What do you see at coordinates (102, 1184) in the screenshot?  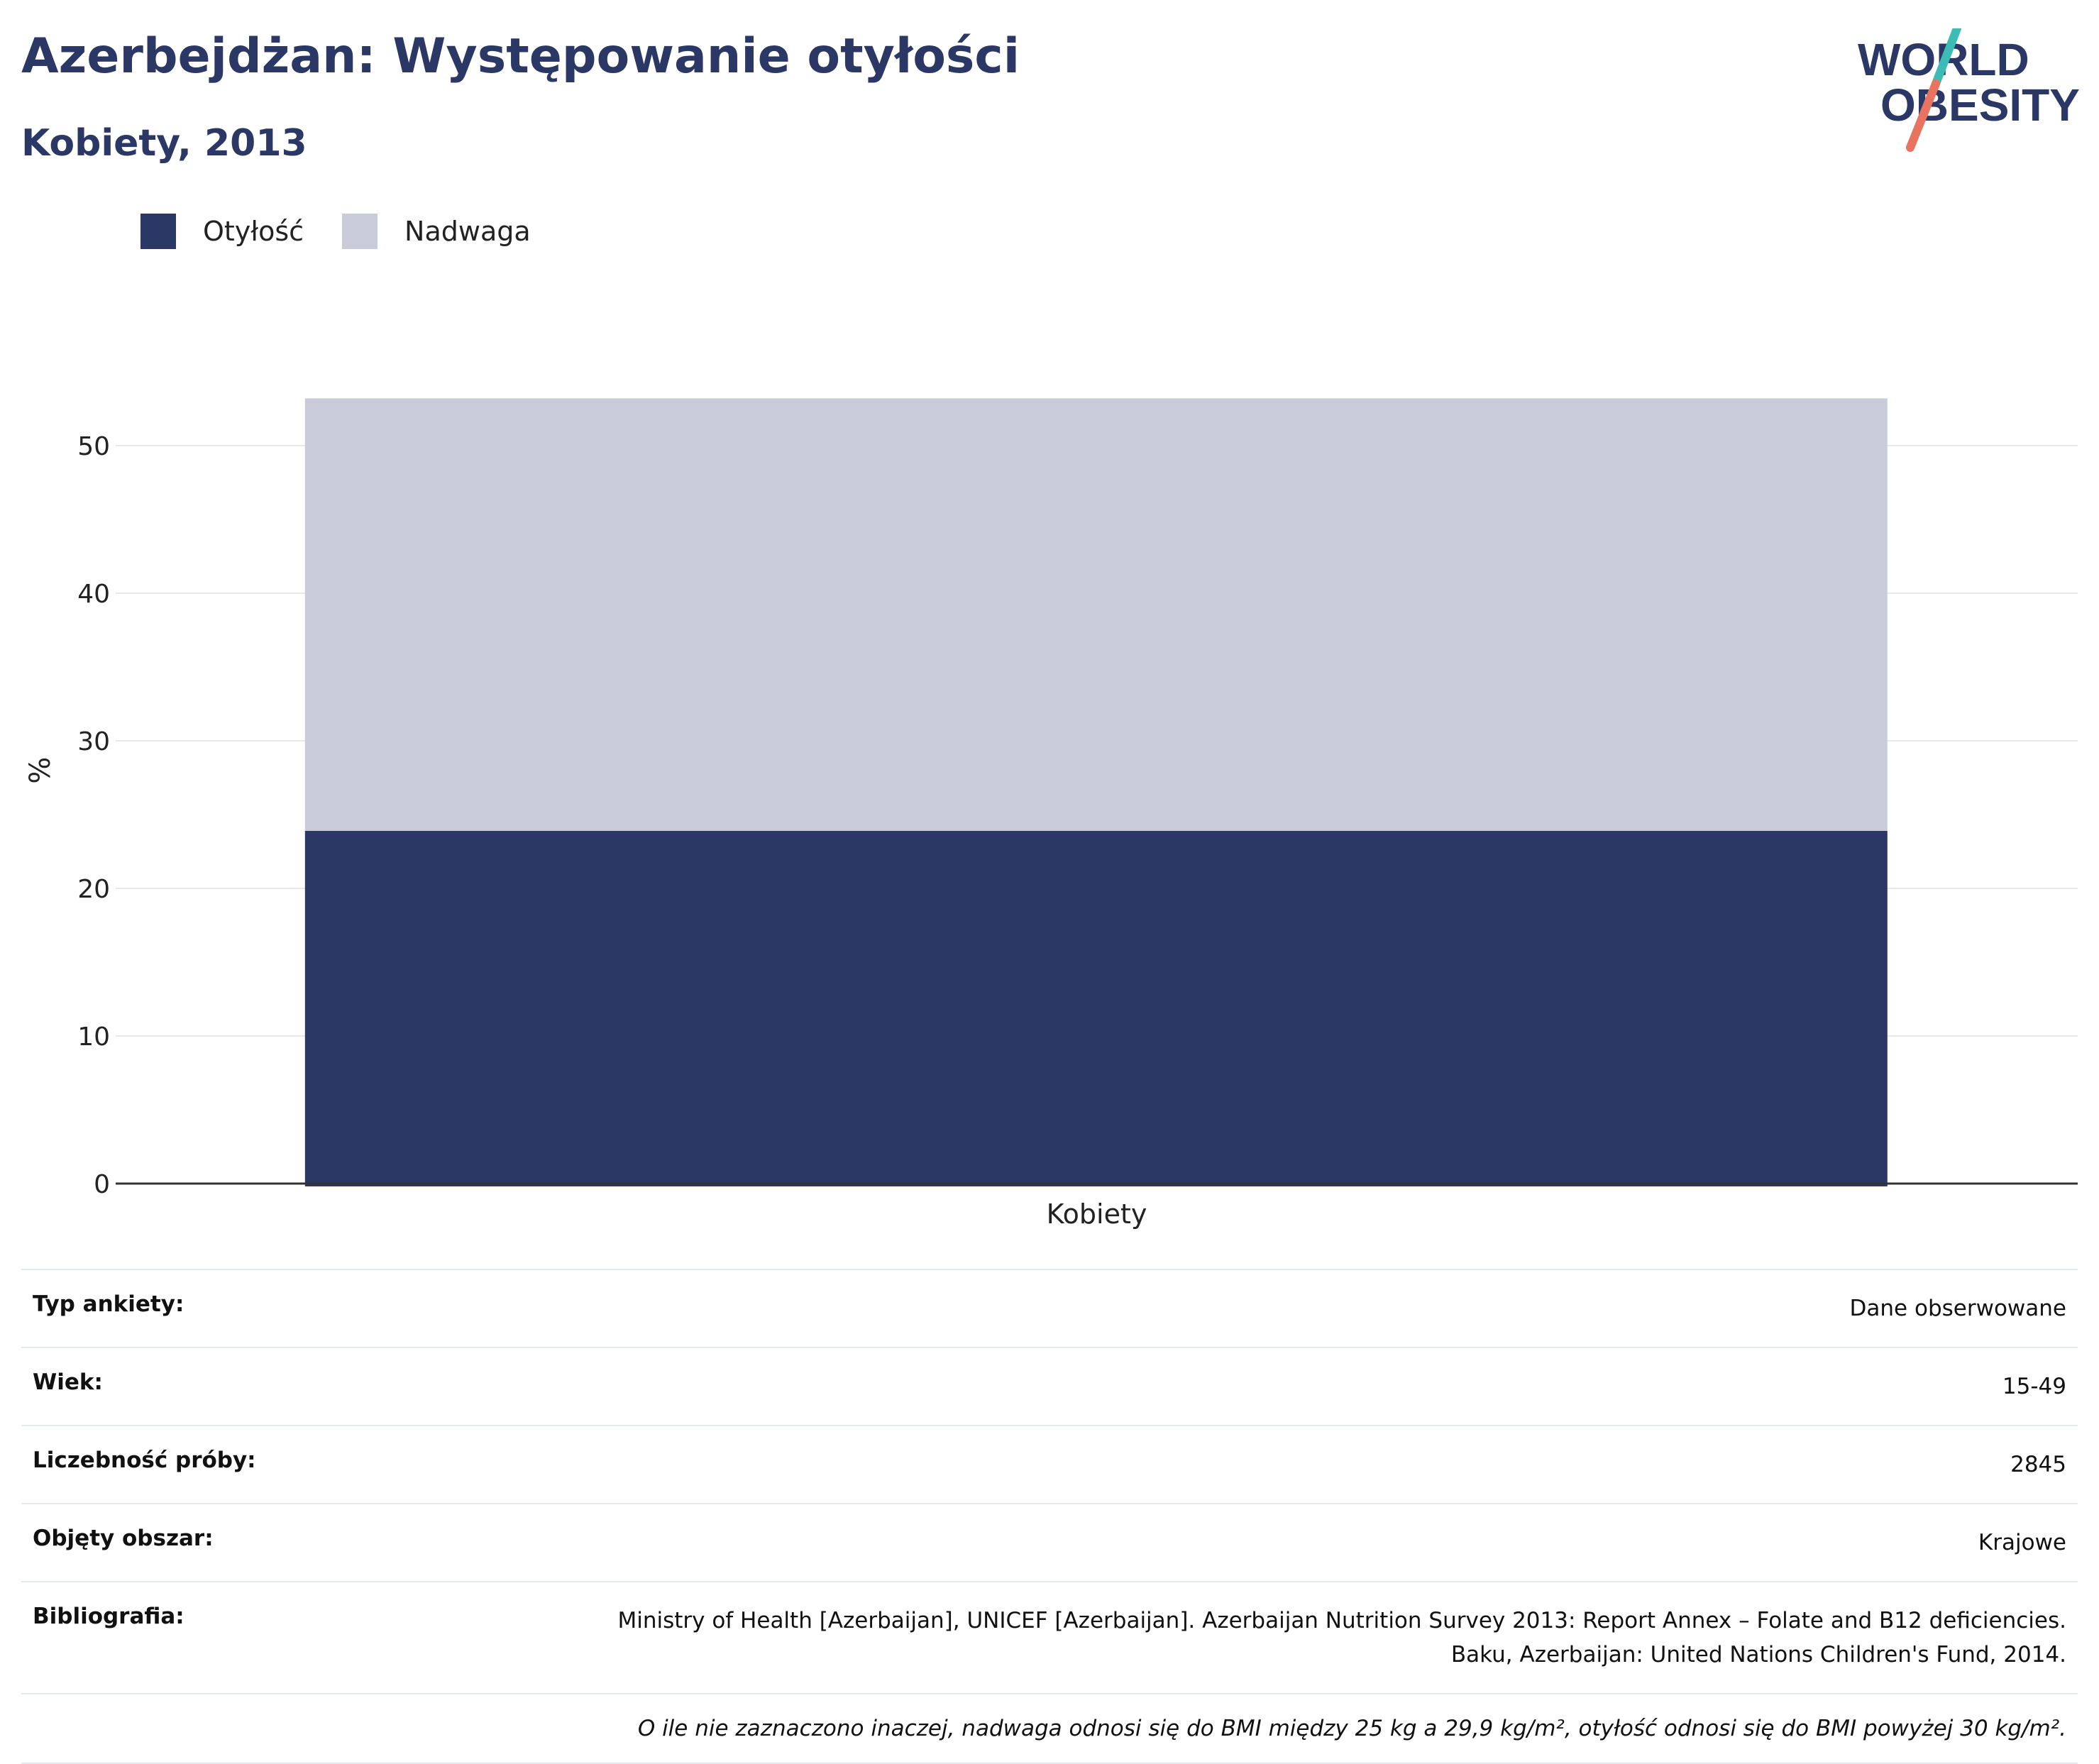 I see `y-tick-label-0: 0` at bounding box center [102, 1184].